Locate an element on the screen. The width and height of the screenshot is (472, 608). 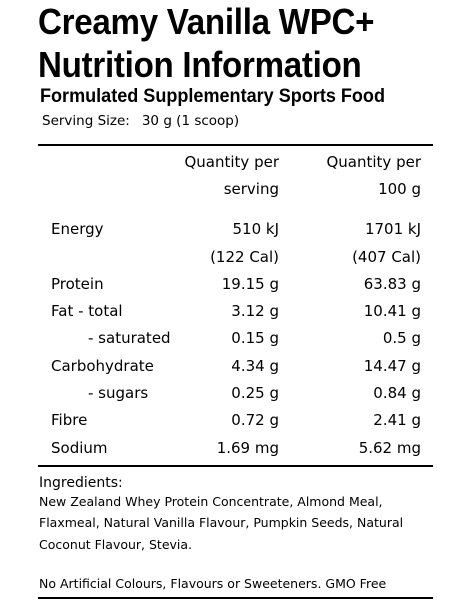
header-per-serving-line2: serving is located at coordinates (251, 189).